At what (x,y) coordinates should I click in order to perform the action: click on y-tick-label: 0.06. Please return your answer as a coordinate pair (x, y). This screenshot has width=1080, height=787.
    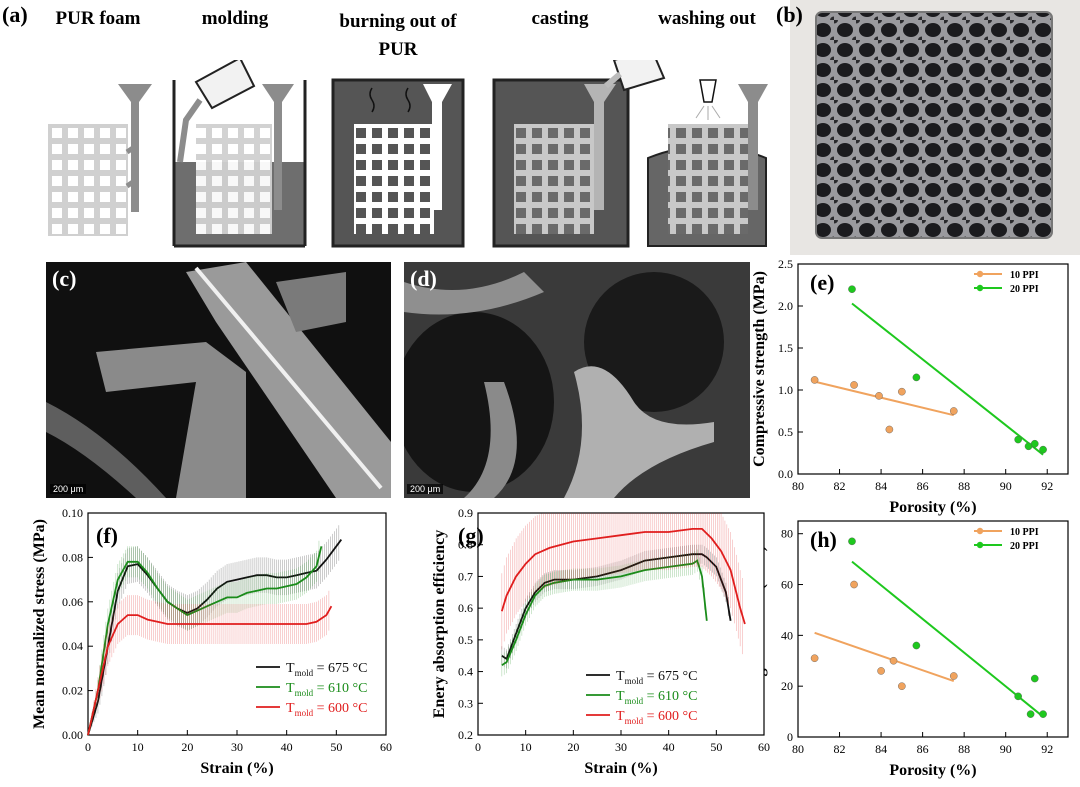
    Looking at the image, I should click on (72, 602).